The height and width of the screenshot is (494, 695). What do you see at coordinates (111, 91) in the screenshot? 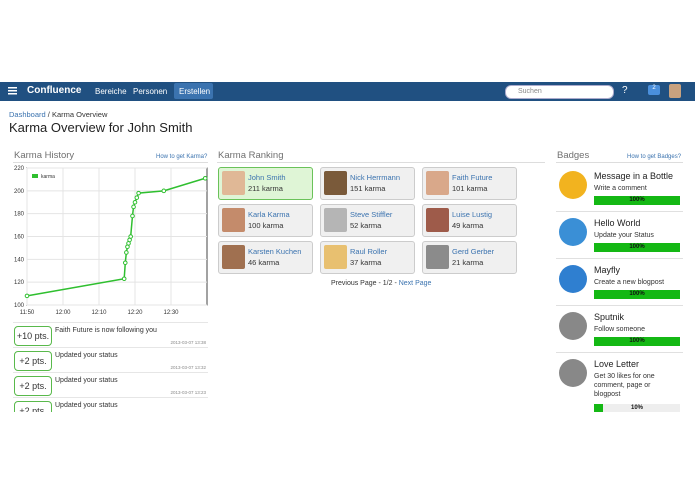
I see `nav-item: Bereiche` at bounding box center [111, 91].